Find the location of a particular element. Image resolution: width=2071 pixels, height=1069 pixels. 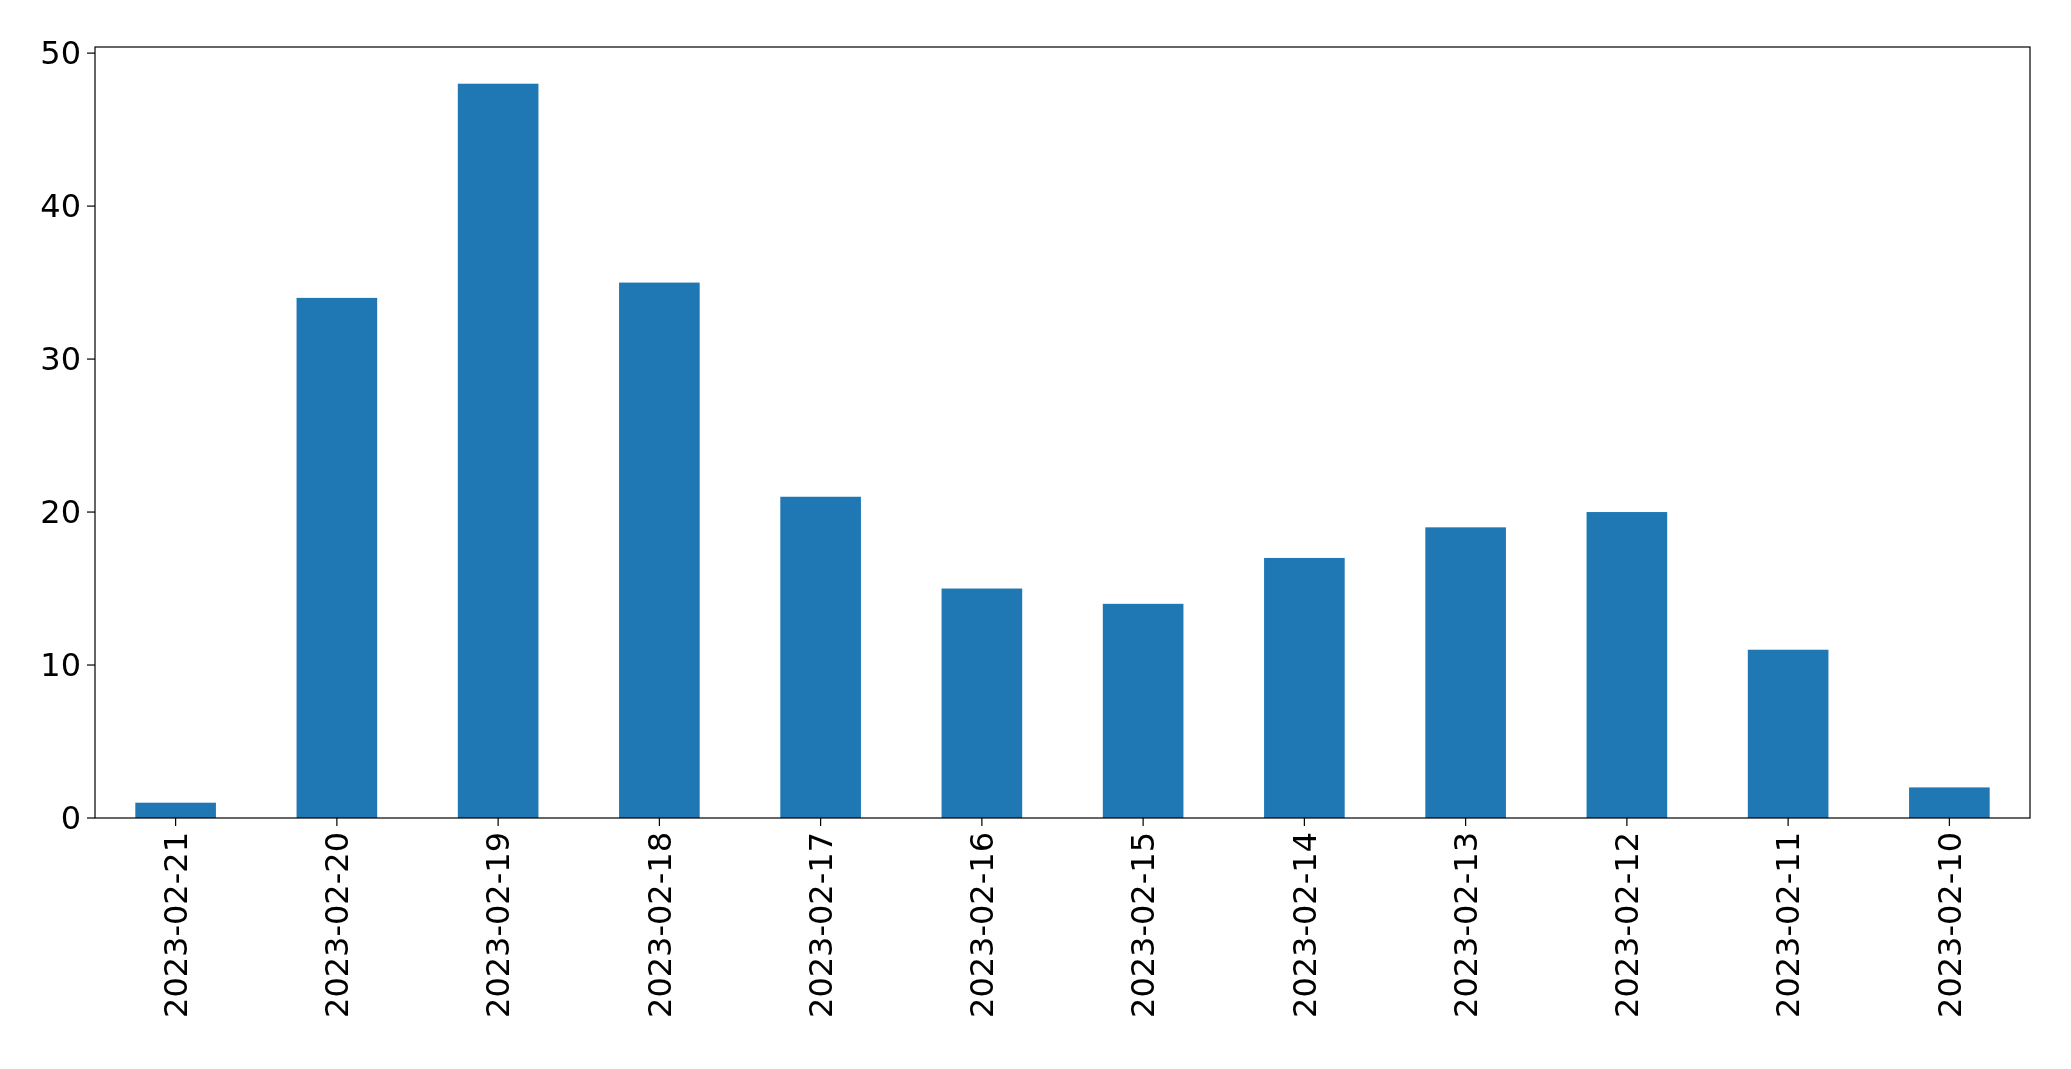

y-tick-label: 50 is located at coordinates (60, 53).